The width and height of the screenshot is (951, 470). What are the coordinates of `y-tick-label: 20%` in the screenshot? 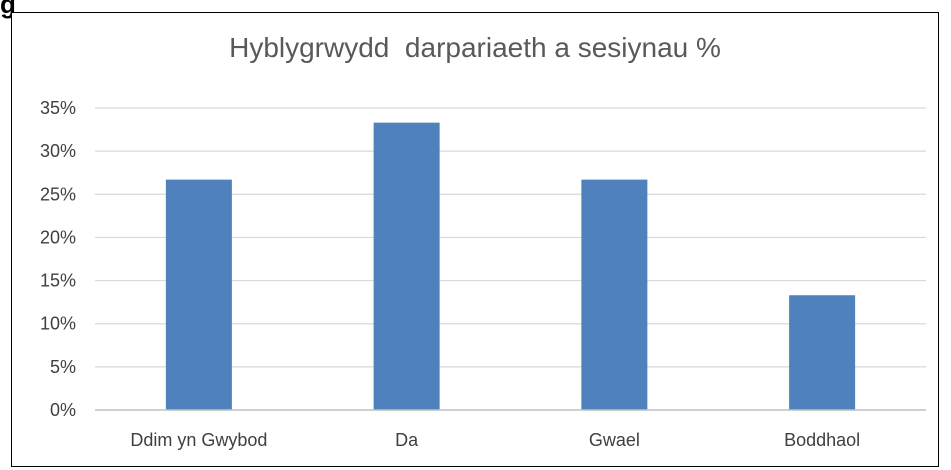 It's located at (58, 237).